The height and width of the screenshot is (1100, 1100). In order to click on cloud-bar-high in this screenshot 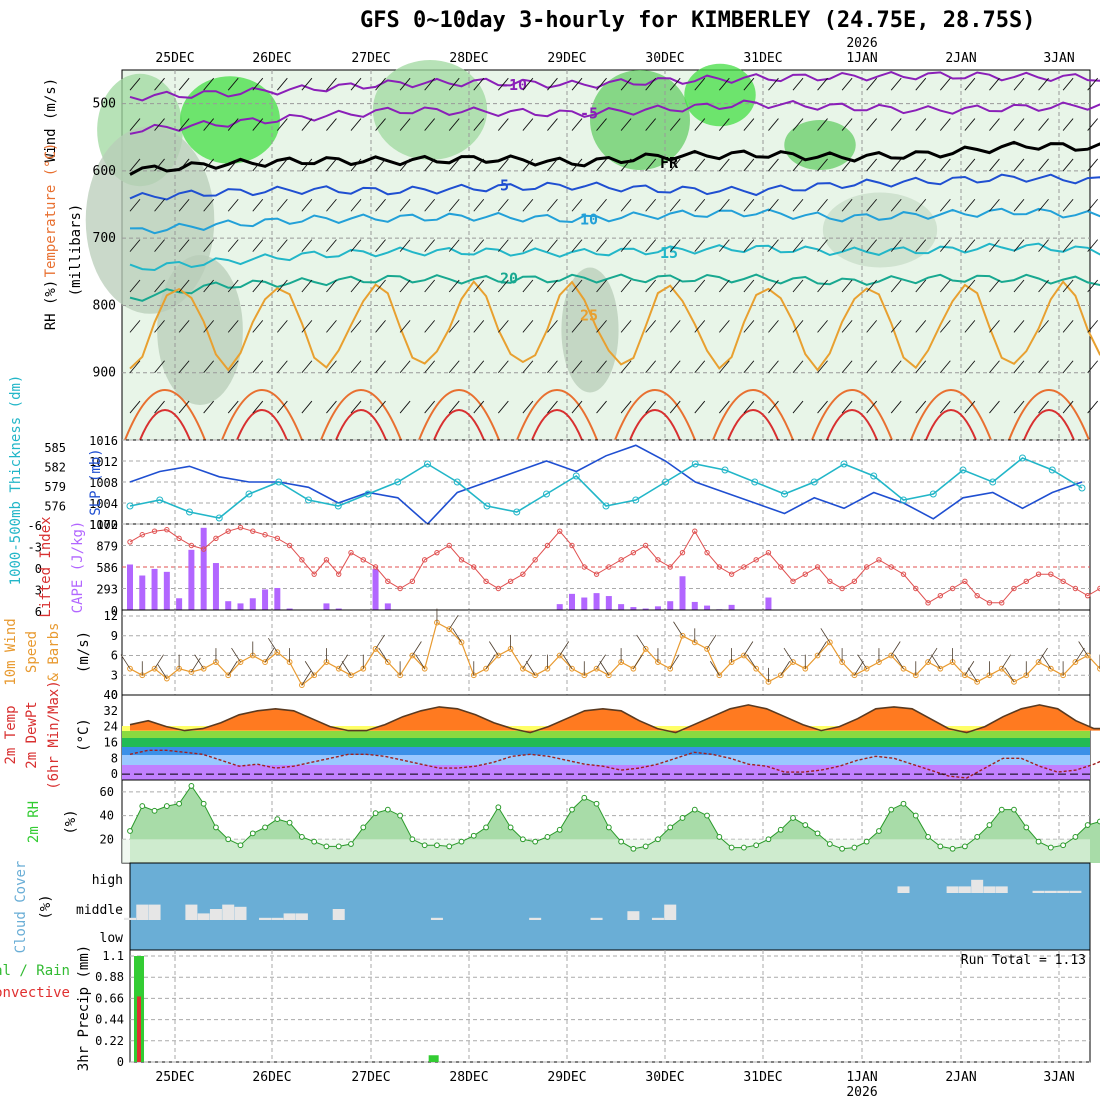, I will do `click(977, 886)`.